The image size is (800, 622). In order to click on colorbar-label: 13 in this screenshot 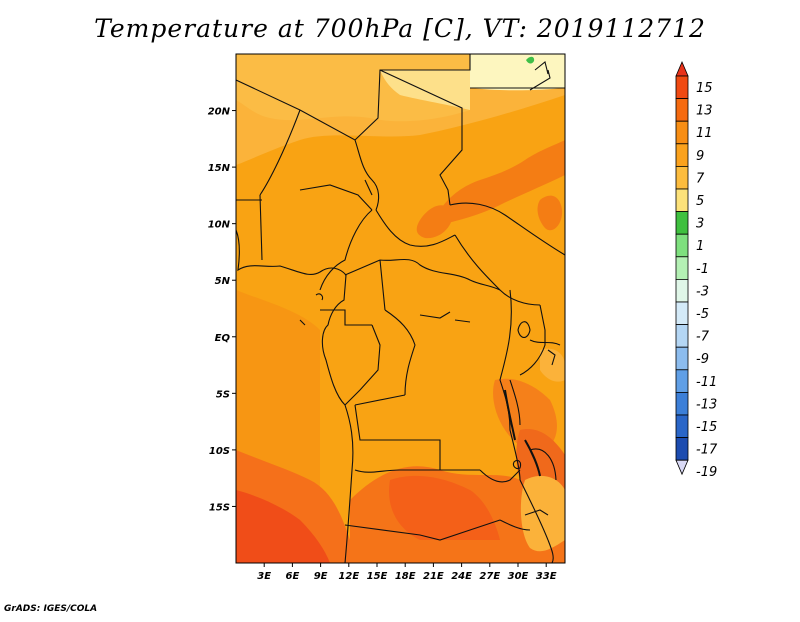, I will do `click(704, 111)`.